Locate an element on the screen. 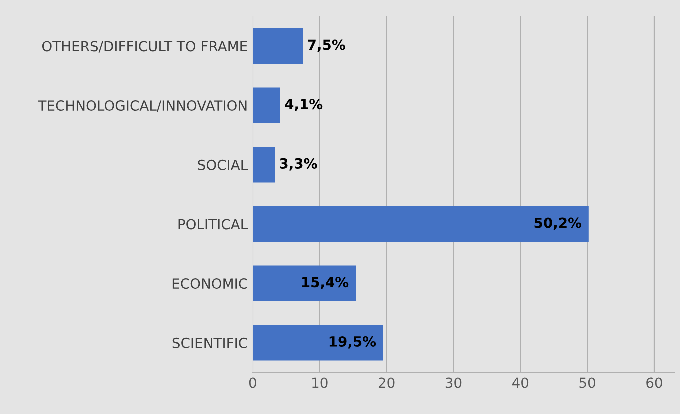 Image resolution: width=680 pixels, height=414 pixels. y-tick-label: SOCIAL is located at coordinates (223, 165).